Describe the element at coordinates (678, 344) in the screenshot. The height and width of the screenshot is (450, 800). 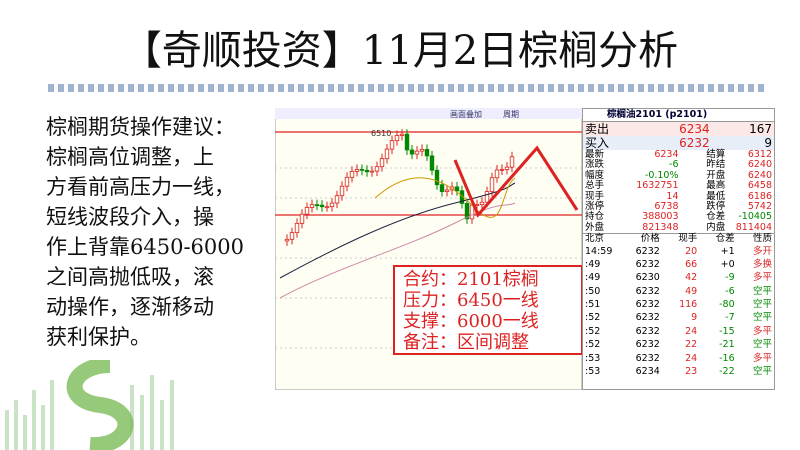
I see `tick-row: :52 6232 22 -21 空平` at that location.